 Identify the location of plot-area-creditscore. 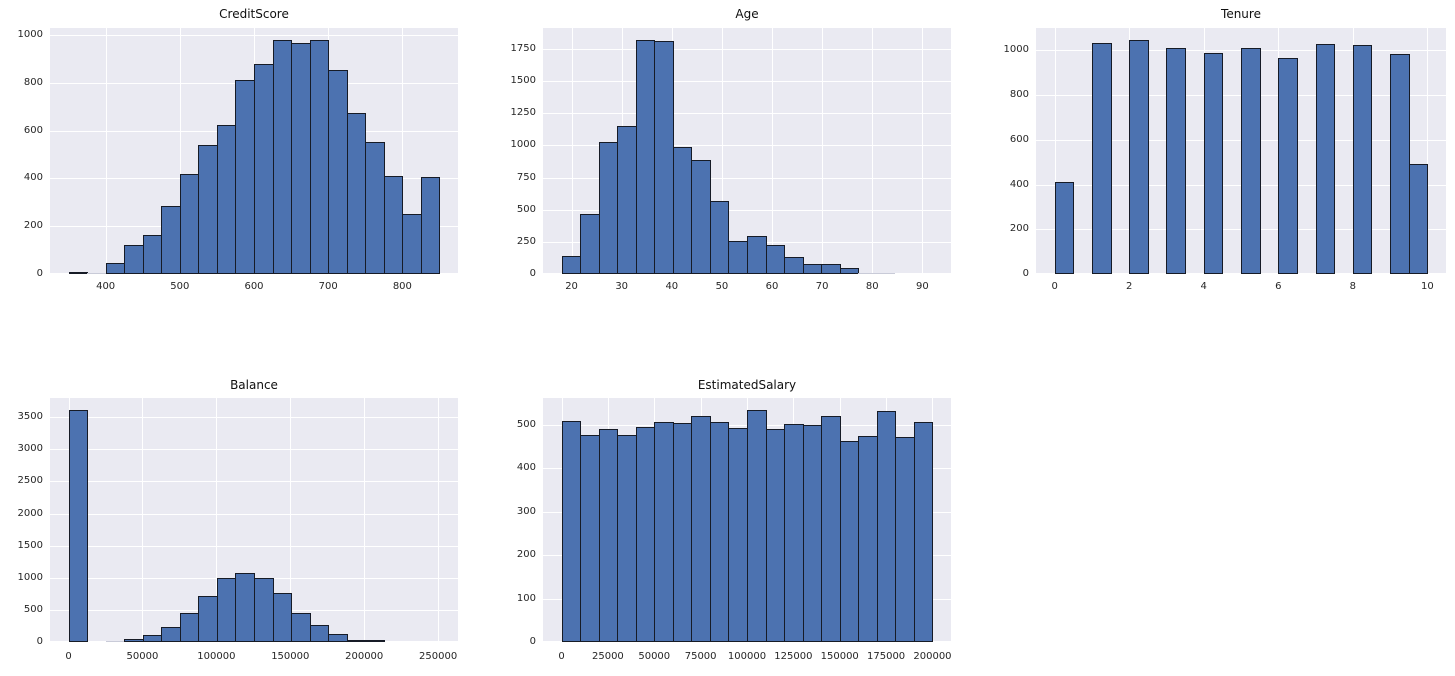
(254, 151).